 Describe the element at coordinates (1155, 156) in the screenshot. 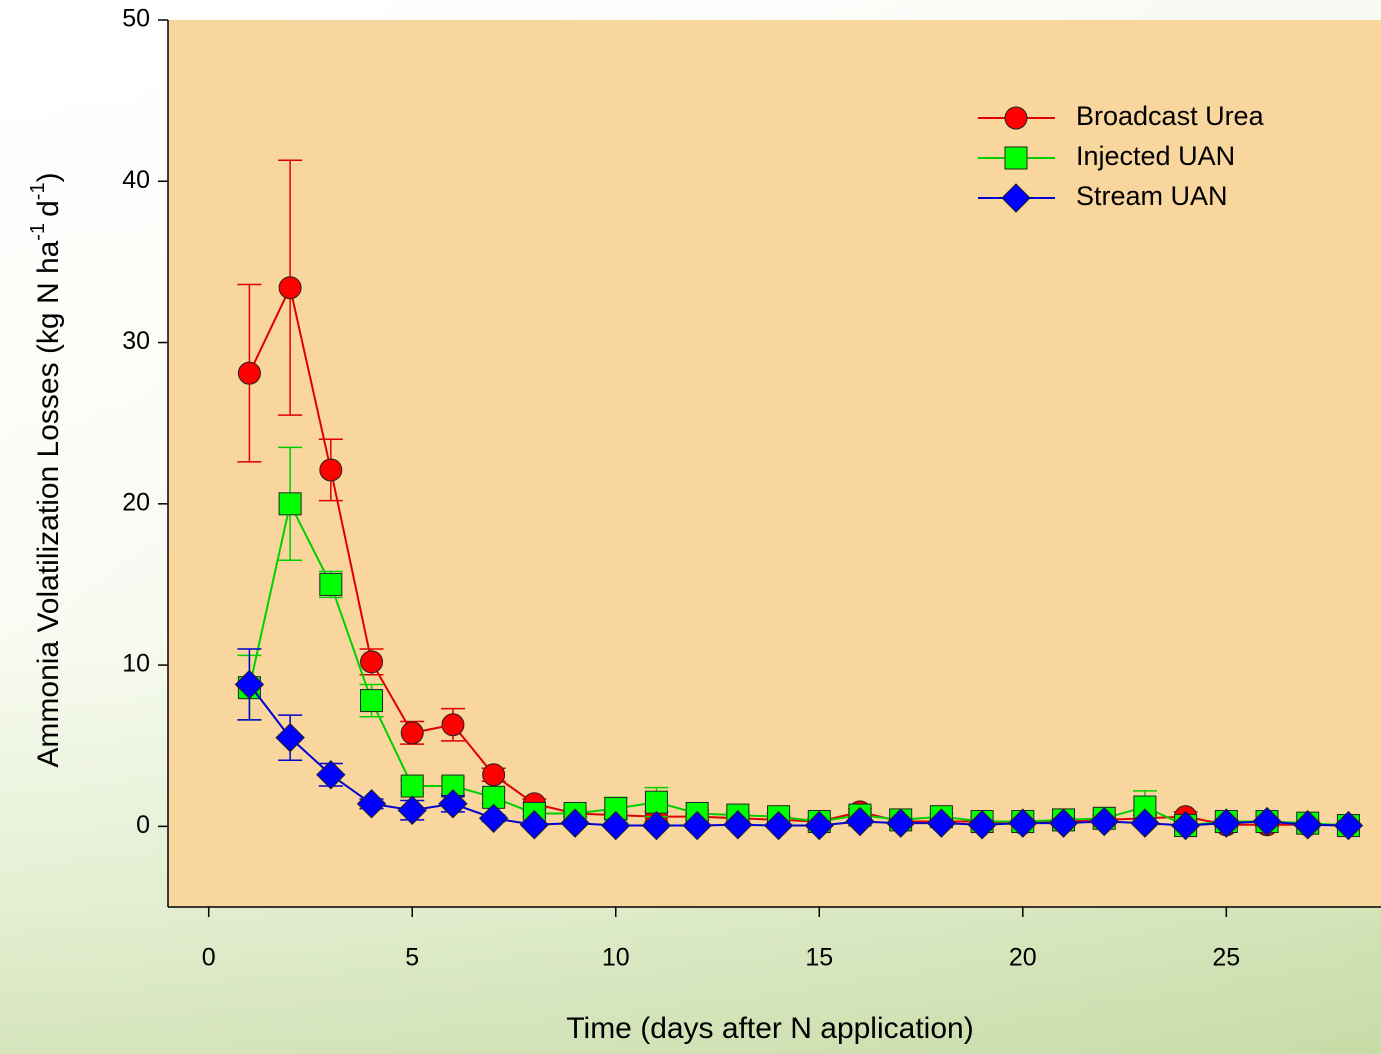

I see `legend-label: Injected UAN` at that location.